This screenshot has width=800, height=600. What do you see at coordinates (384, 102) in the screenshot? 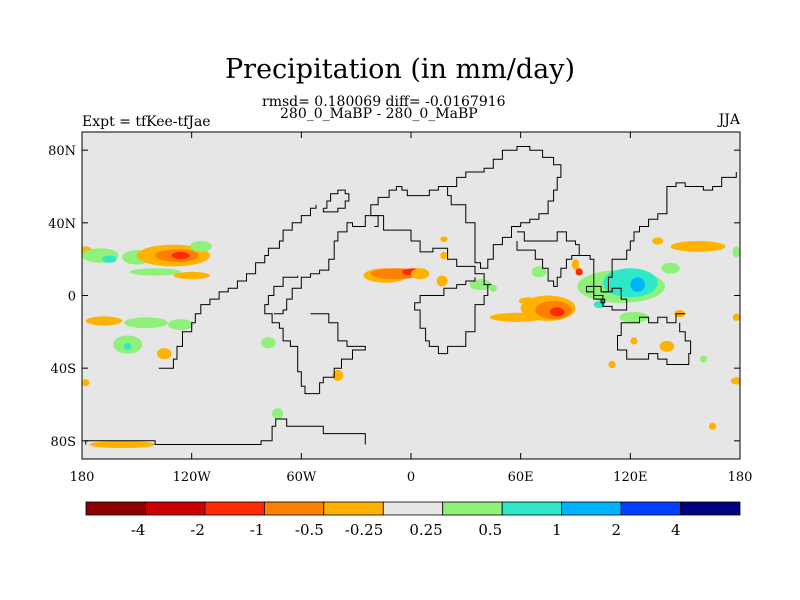
I see `stats-line: rmsd= 0.180069 diff= -0.0167916` at bounding box center [384, 102].